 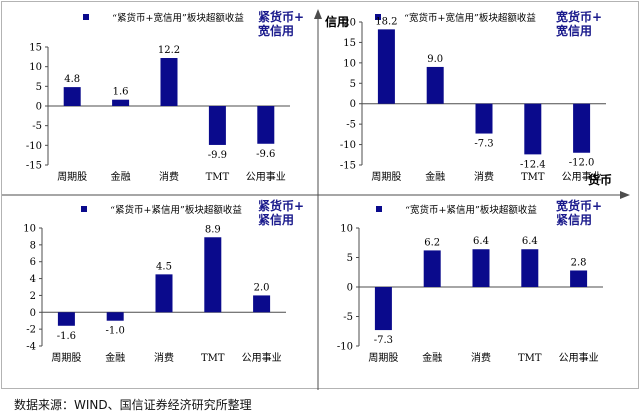 What do you see at coordinates (265, 154) in the screenshot?
I see `data-label: -9.6` at bounding box center [265, 154].